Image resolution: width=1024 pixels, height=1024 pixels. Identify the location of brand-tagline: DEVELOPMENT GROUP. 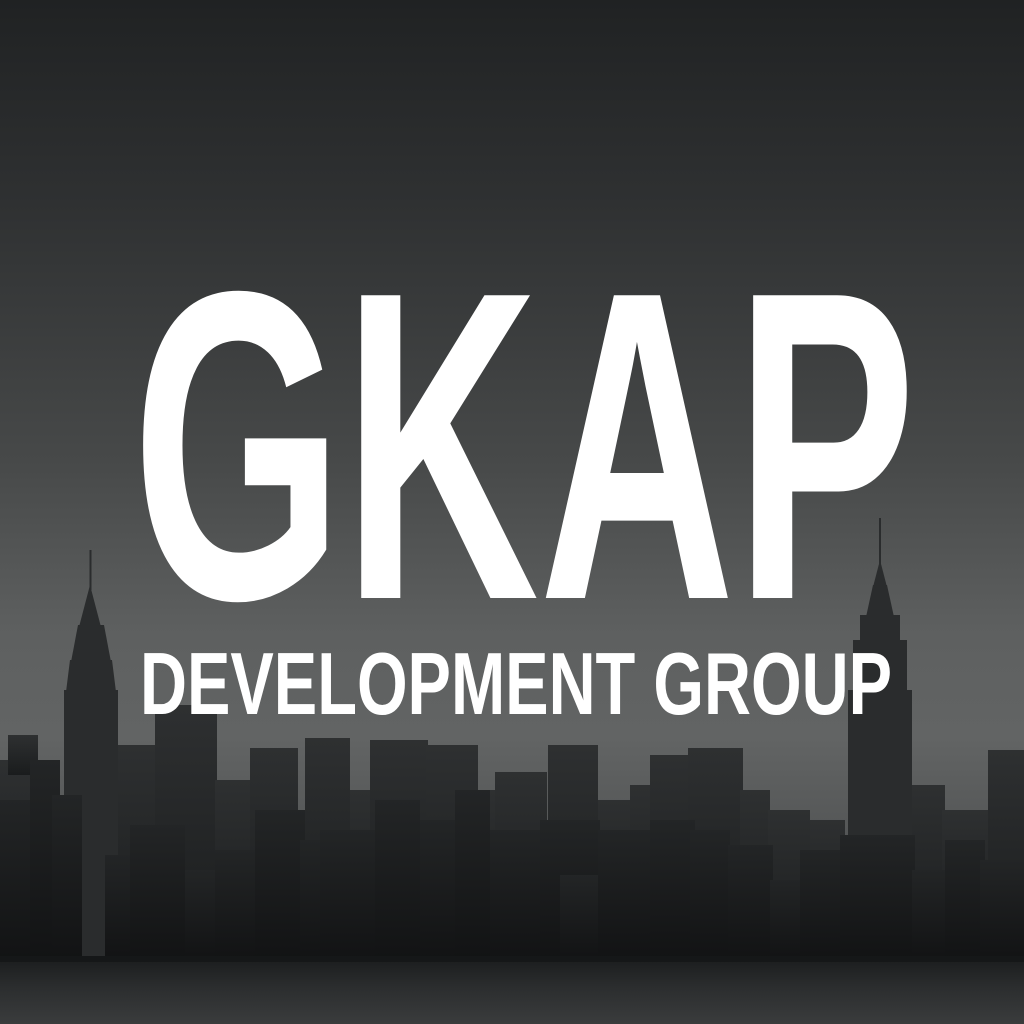
(516, 681).